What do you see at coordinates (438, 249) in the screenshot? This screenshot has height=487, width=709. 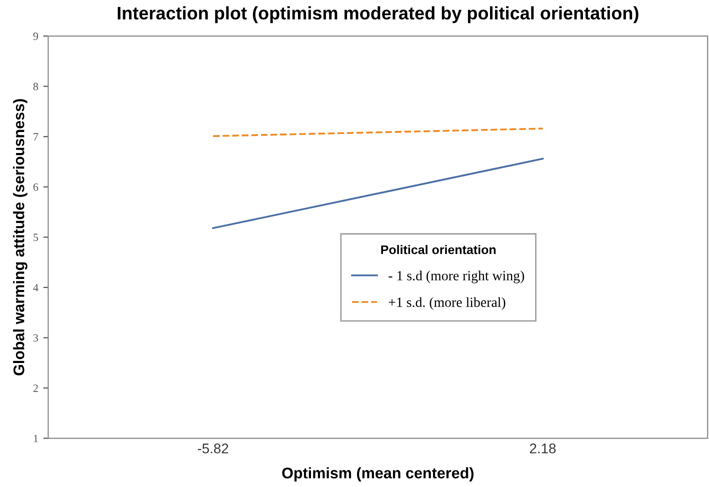 I see `legend-title: Political orientation` at bounding box center [438, 249].